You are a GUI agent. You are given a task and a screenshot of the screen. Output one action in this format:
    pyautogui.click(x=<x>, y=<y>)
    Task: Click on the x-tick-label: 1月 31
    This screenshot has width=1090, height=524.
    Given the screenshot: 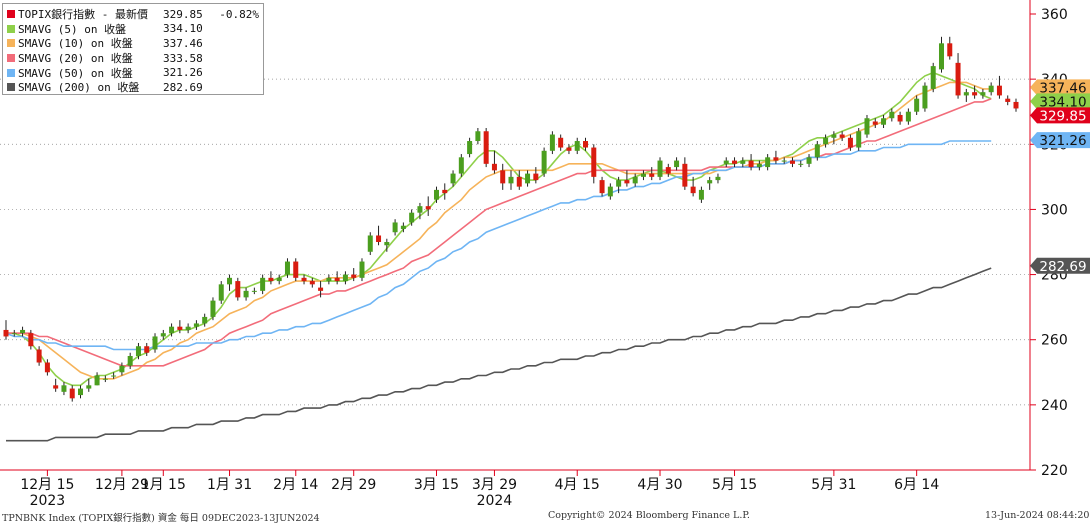 What is the action you would take?
    pyautogui.click(x=229, y=485)
    